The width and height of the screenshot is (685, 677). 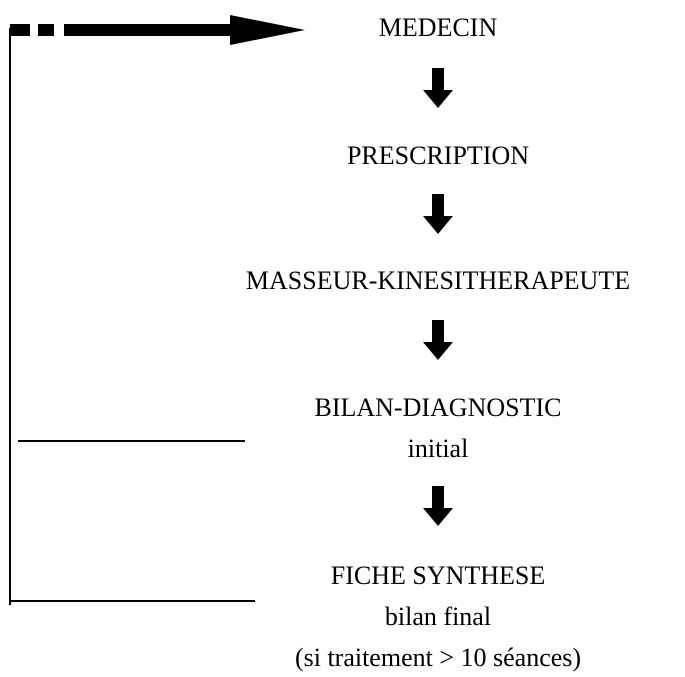 What do you see at coordinates (438, 407) in the screenshot?
I see `node-label: BILAN-DIAGNOSTIC` at bounding box center [438, 407].